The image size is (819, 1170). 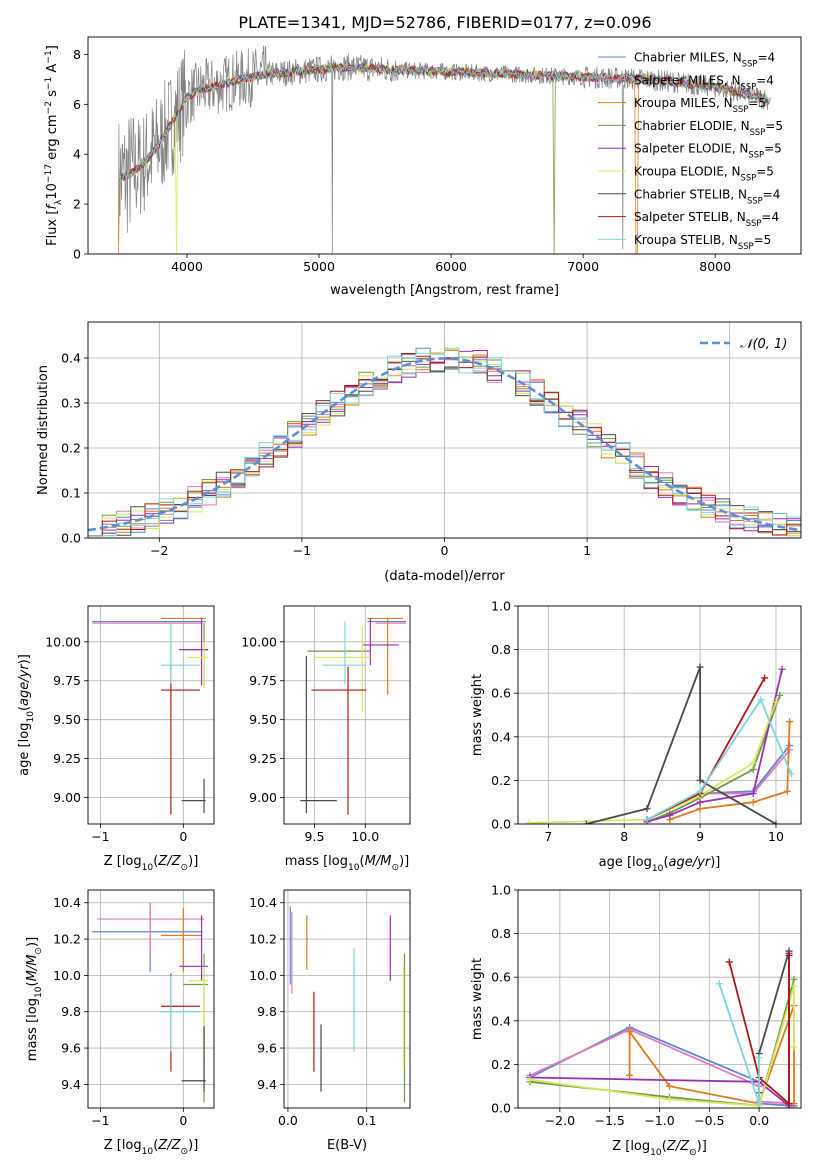 I want to click on hist-chabrier-stelib, so click(x=444, y=447).